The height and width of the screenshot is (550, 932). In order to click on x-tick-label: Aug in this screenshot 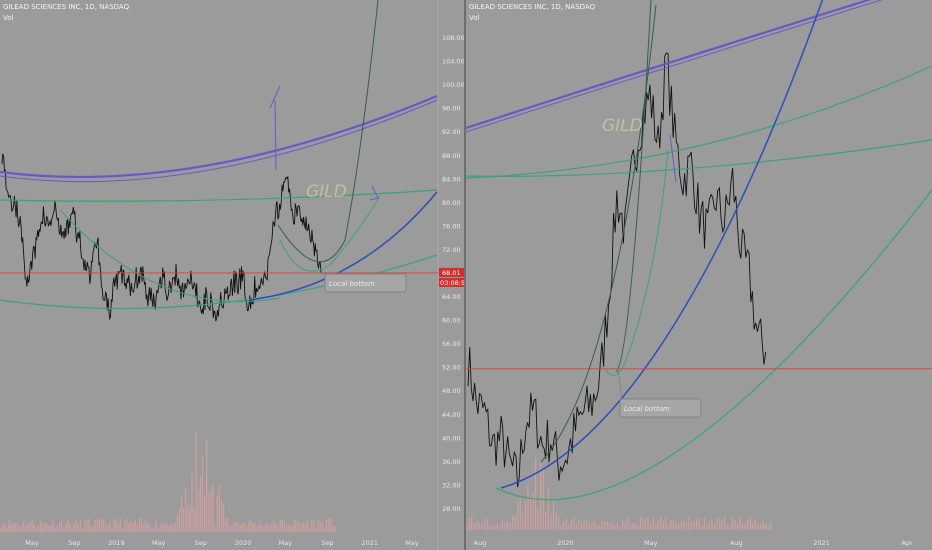, I will do `click(736, 543)`.